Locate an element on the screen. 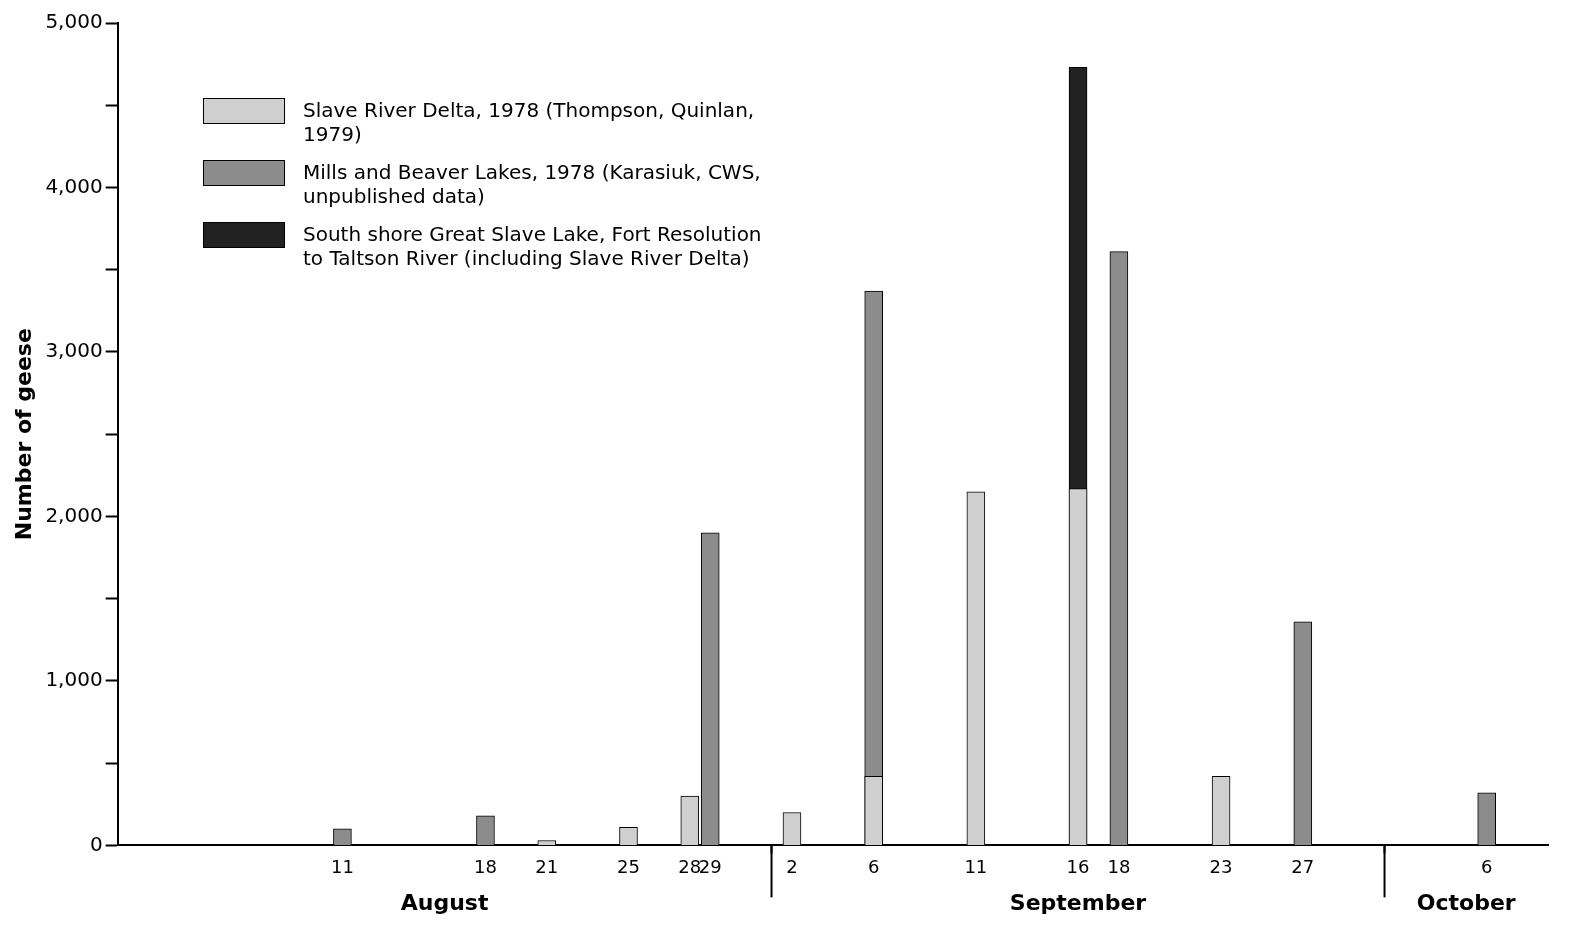  x-tick-label: 21 is located at coordinates (547, 866).